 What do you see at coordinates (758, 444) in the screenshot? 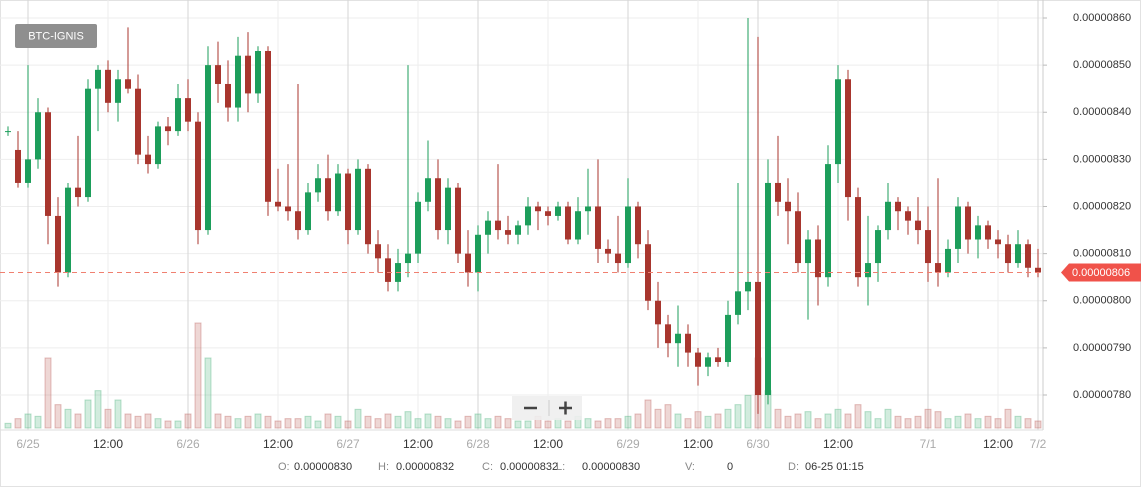
I see `x-tick-label: 6/30` at bounding box center [758, 444].